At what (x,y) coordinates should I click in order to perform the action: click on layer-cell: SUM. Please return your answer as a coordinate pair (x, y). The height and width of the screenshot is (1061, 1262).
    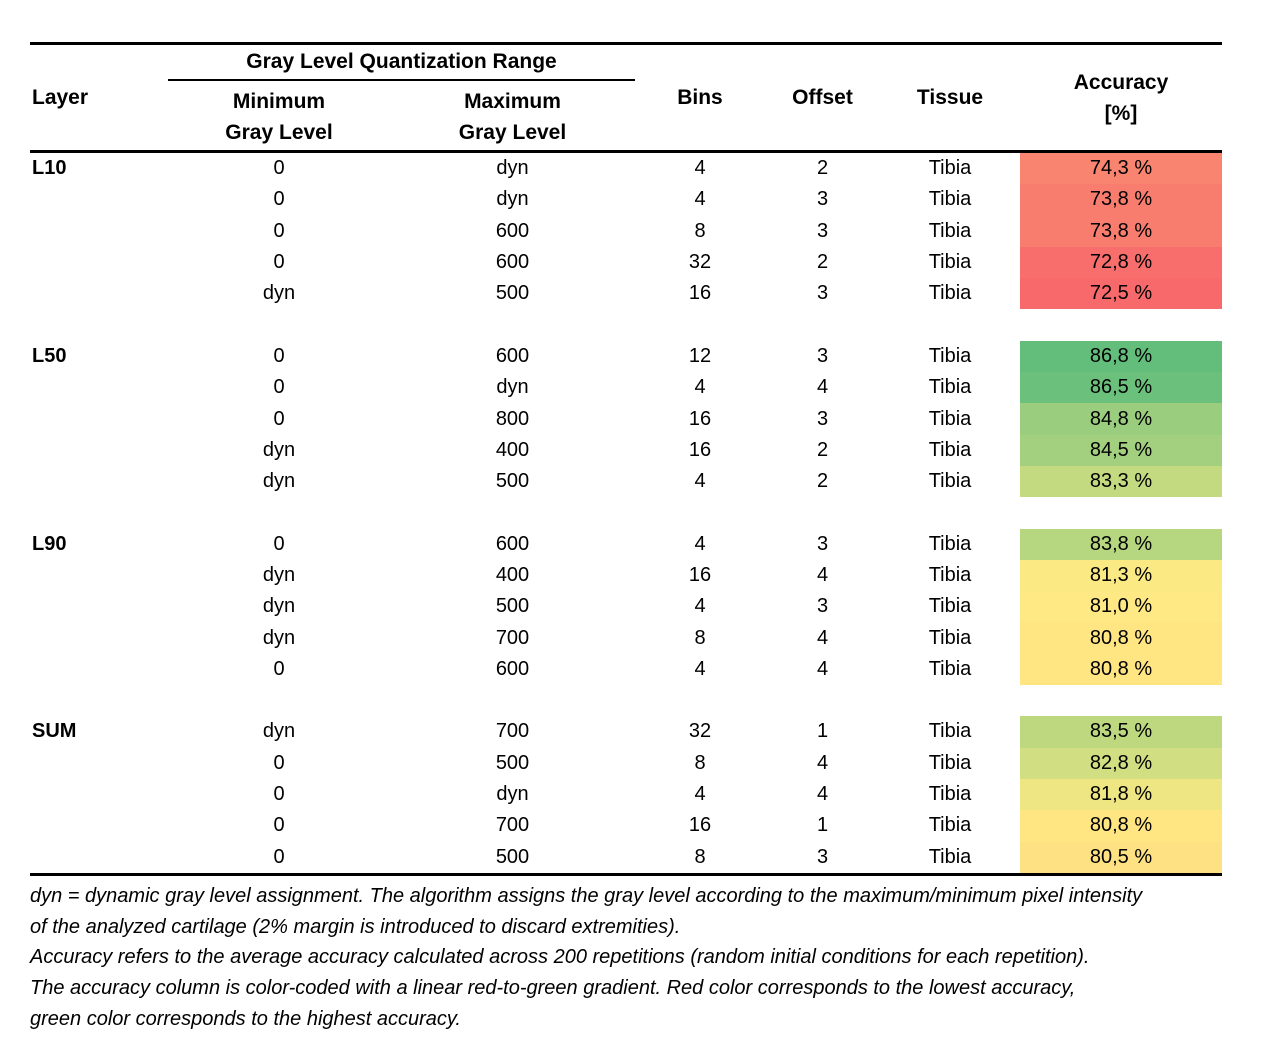
    Looking at the image, I should click on (54, 731).